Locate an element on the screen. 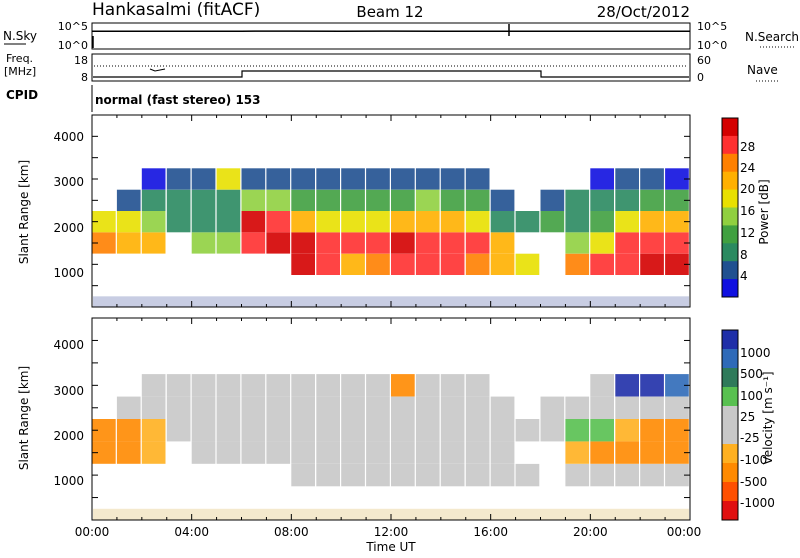 This screenshot has width=800, height=558. vel-scale-tick-neg25: -25 is located at coordinates (750, 438).